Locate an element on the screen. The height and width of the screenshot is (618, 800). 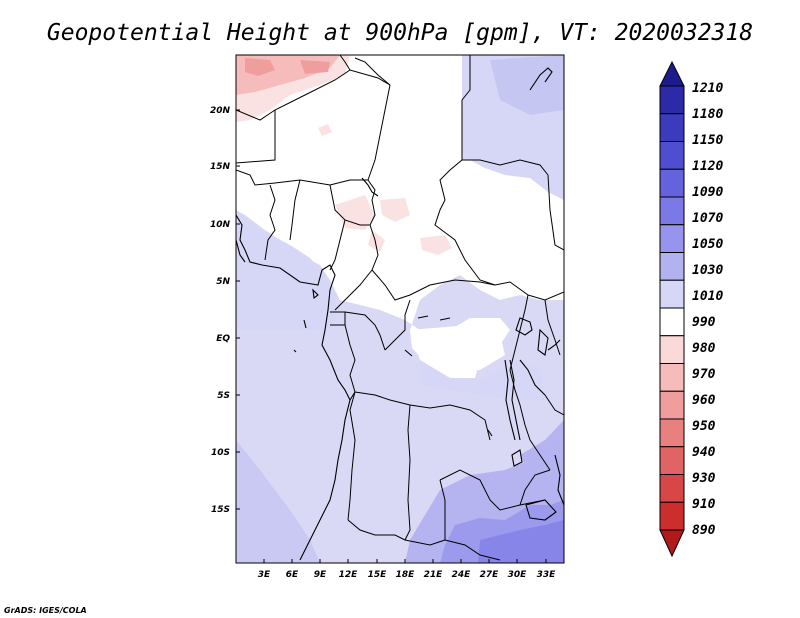
colorbar-label-1070: 1070 is located at coordinates (707, 218).